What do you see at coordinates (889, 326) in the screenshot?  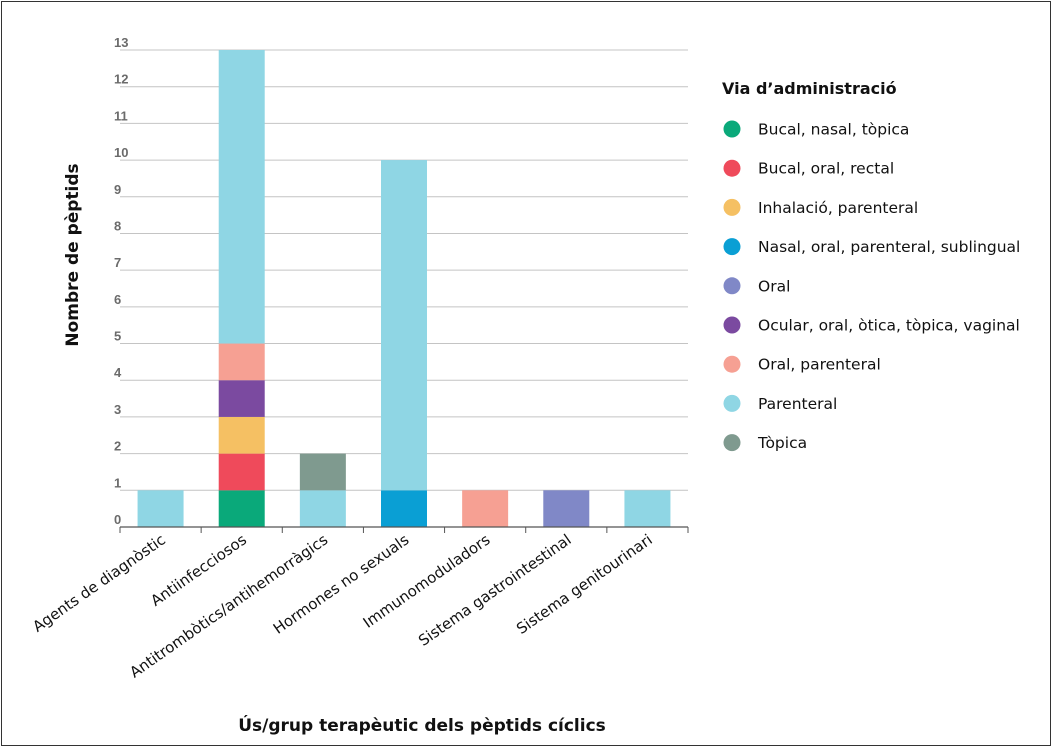 I see `legend-label: Ocular, oral, òtica, tòpica, vaginal` at bounding box center [889, 326].